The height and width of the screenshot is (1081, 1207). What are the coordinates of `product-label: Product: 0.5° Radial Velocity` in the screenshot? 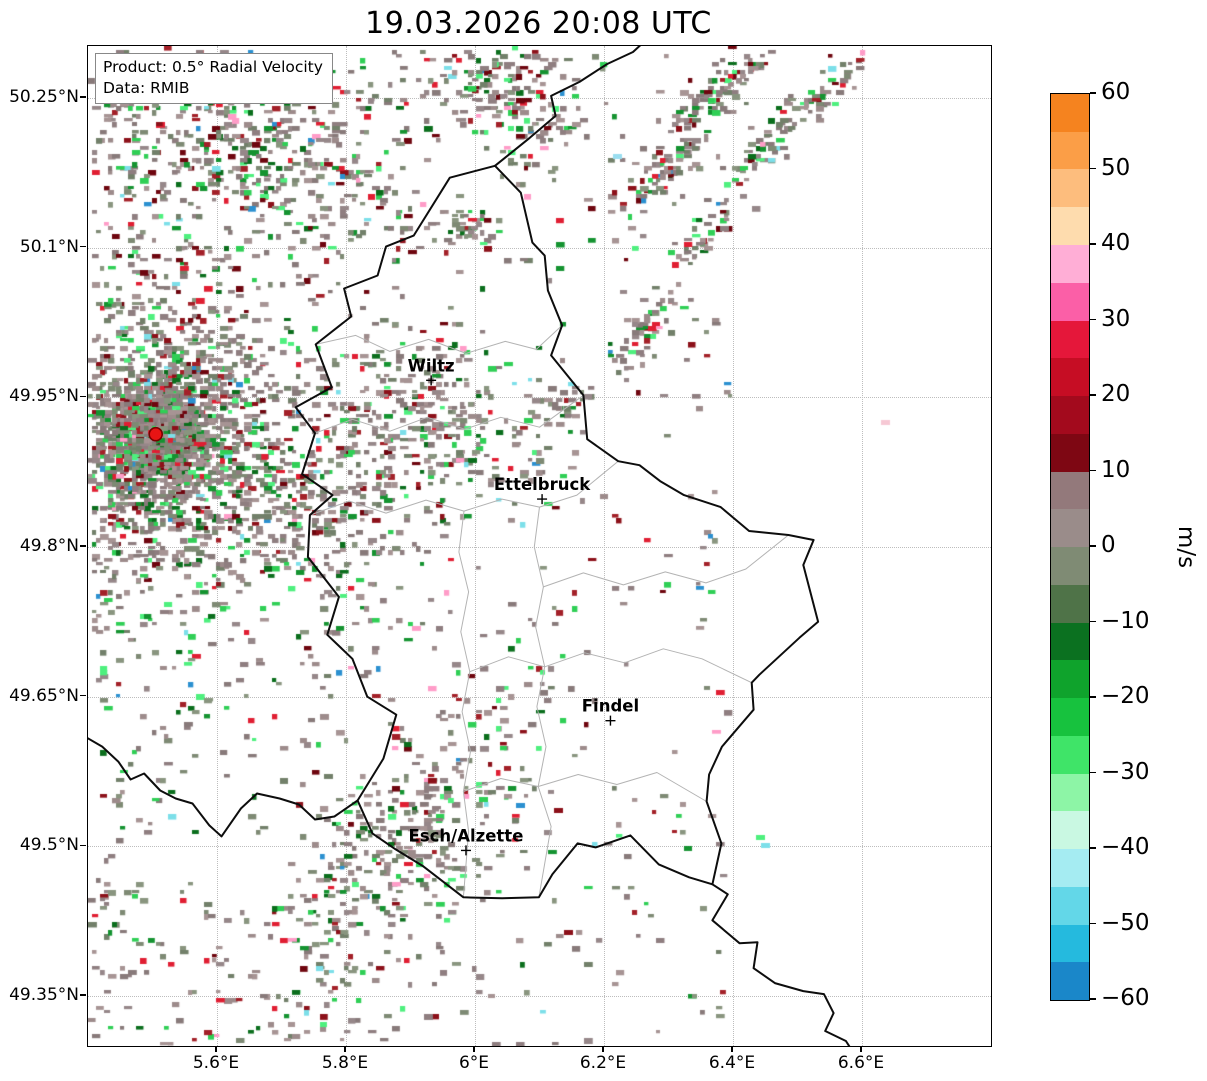 It's located at (213, 67).